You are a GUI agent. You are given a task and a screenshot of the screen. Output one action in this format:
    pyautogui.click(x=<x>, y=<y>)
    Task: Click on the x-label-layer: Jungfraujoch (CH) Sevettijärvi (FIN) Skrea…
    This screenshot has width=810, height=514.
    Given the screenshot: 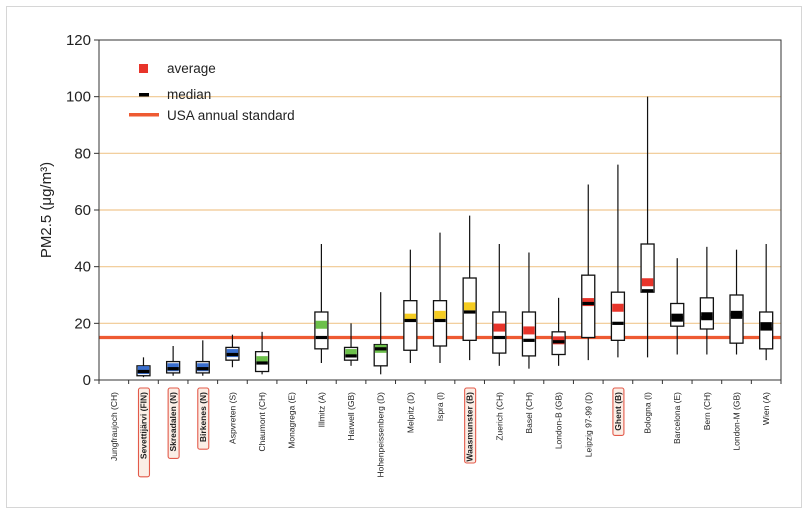 What is the action you would take?
    pyautogui.click(x=440, y=432)
    